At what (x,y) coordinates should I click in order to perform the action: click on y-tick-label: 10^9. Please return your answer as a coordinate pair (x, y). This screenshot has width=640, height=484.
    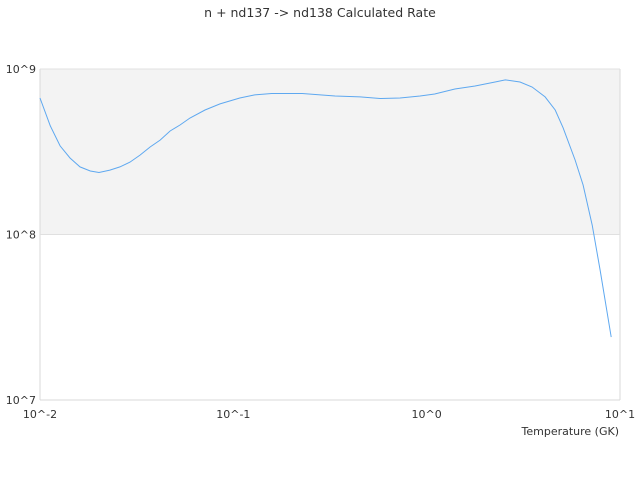
    Looking at the image, I should click on (21, 69).